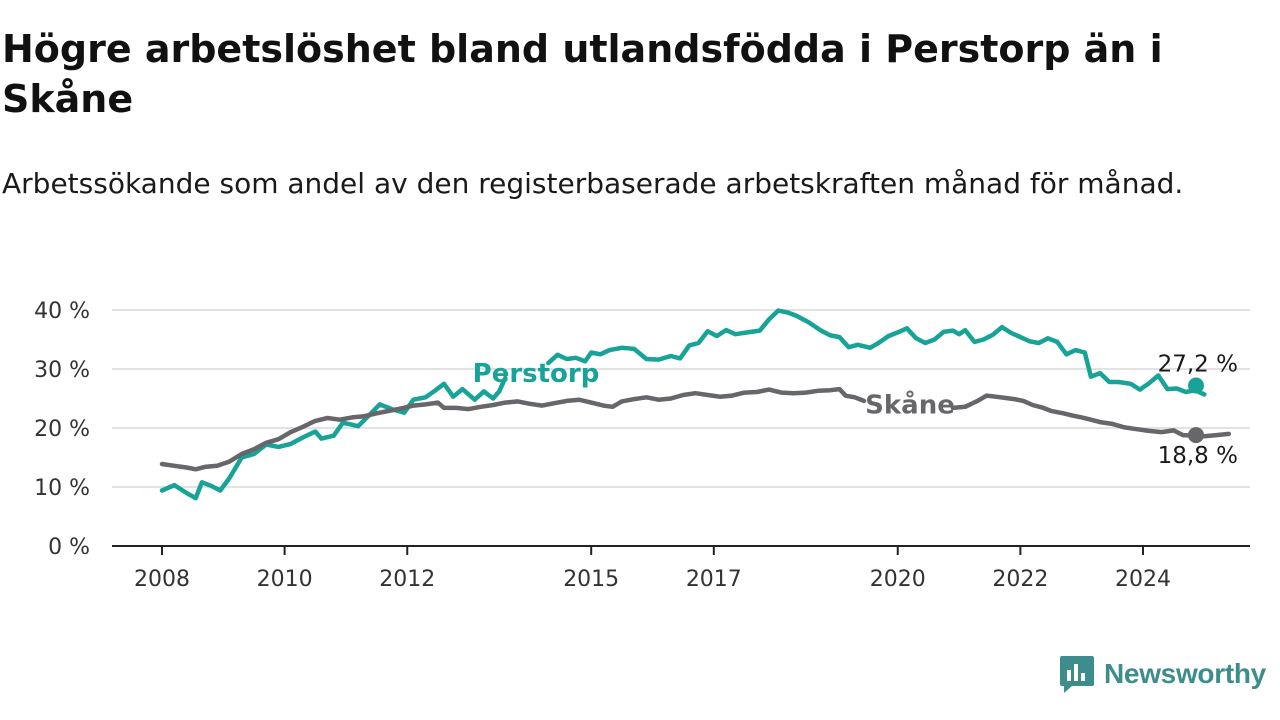  I want to click on newsworthy-logo-icon, so click(1077, 674).